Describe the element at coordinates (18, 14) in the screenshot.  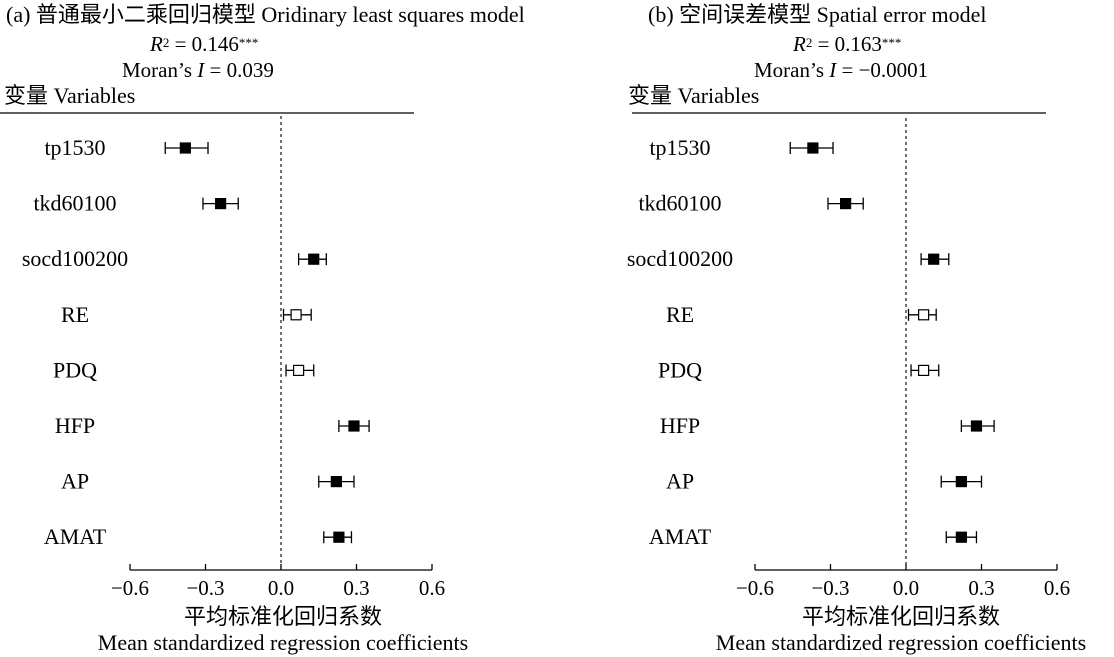
I see `panel-label: (a)` at that location.